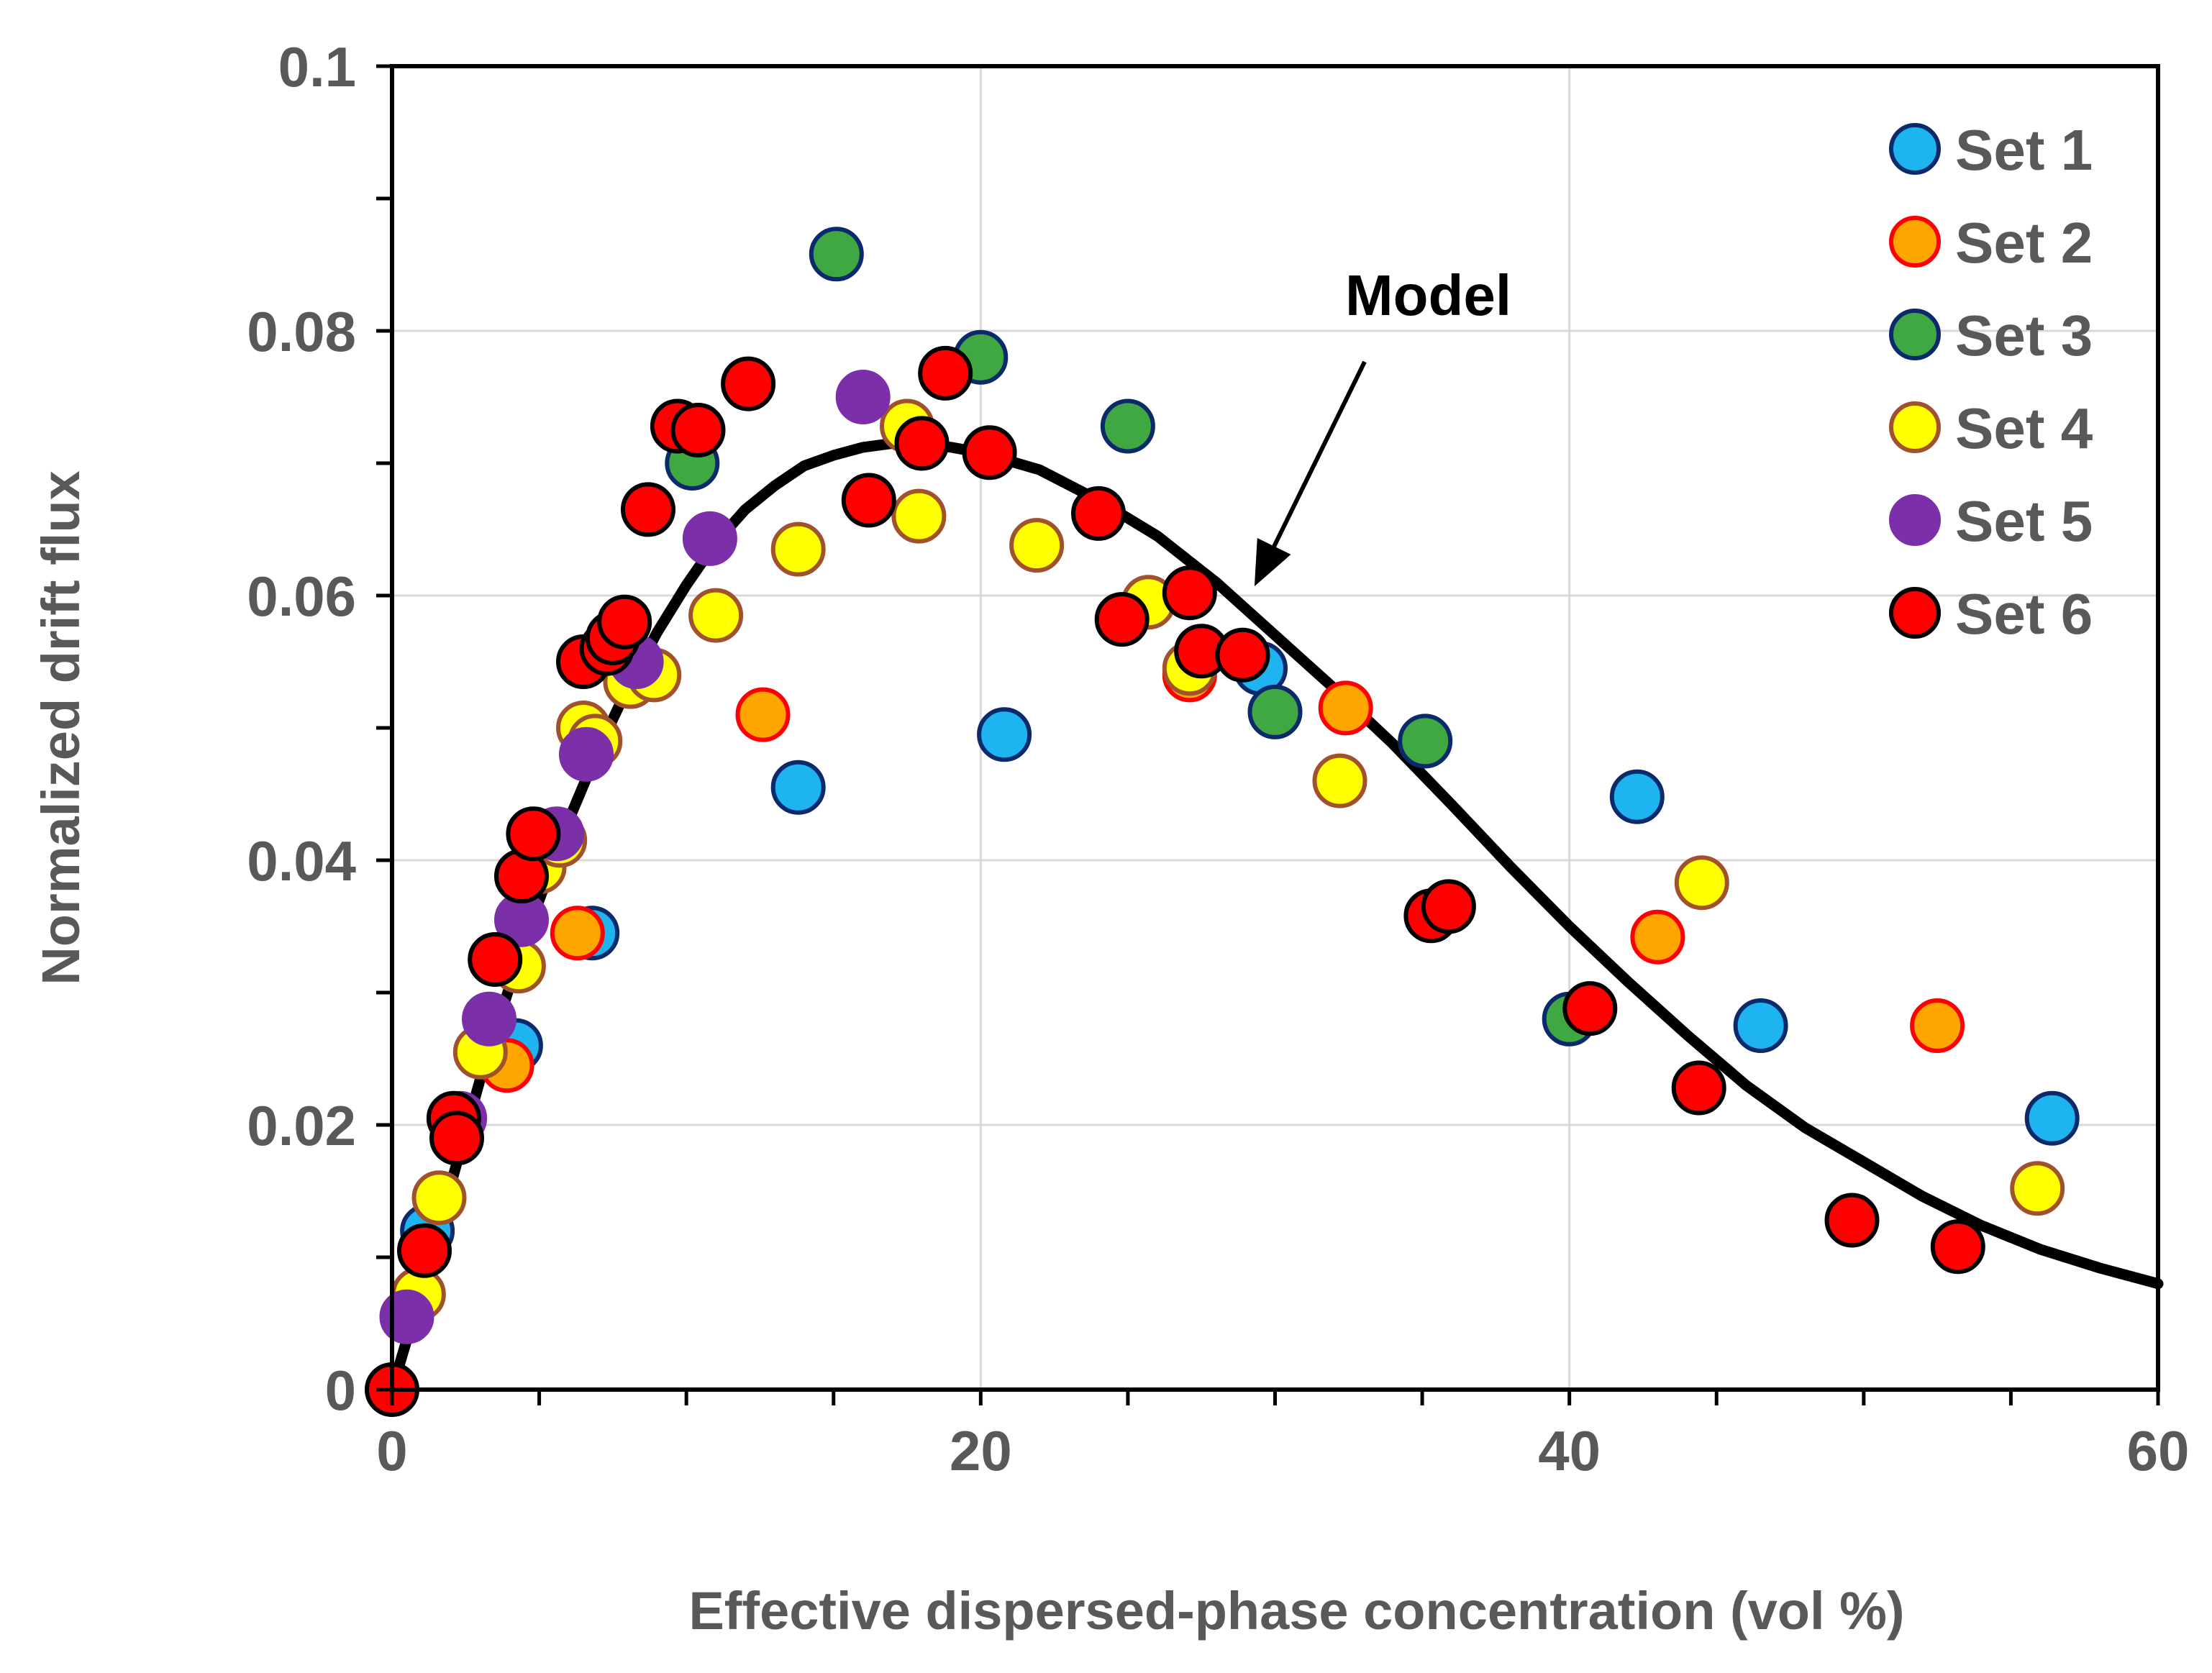 The image size is (2212, 1673). I want to click on legend-marker-set3, so click(1915, 334).